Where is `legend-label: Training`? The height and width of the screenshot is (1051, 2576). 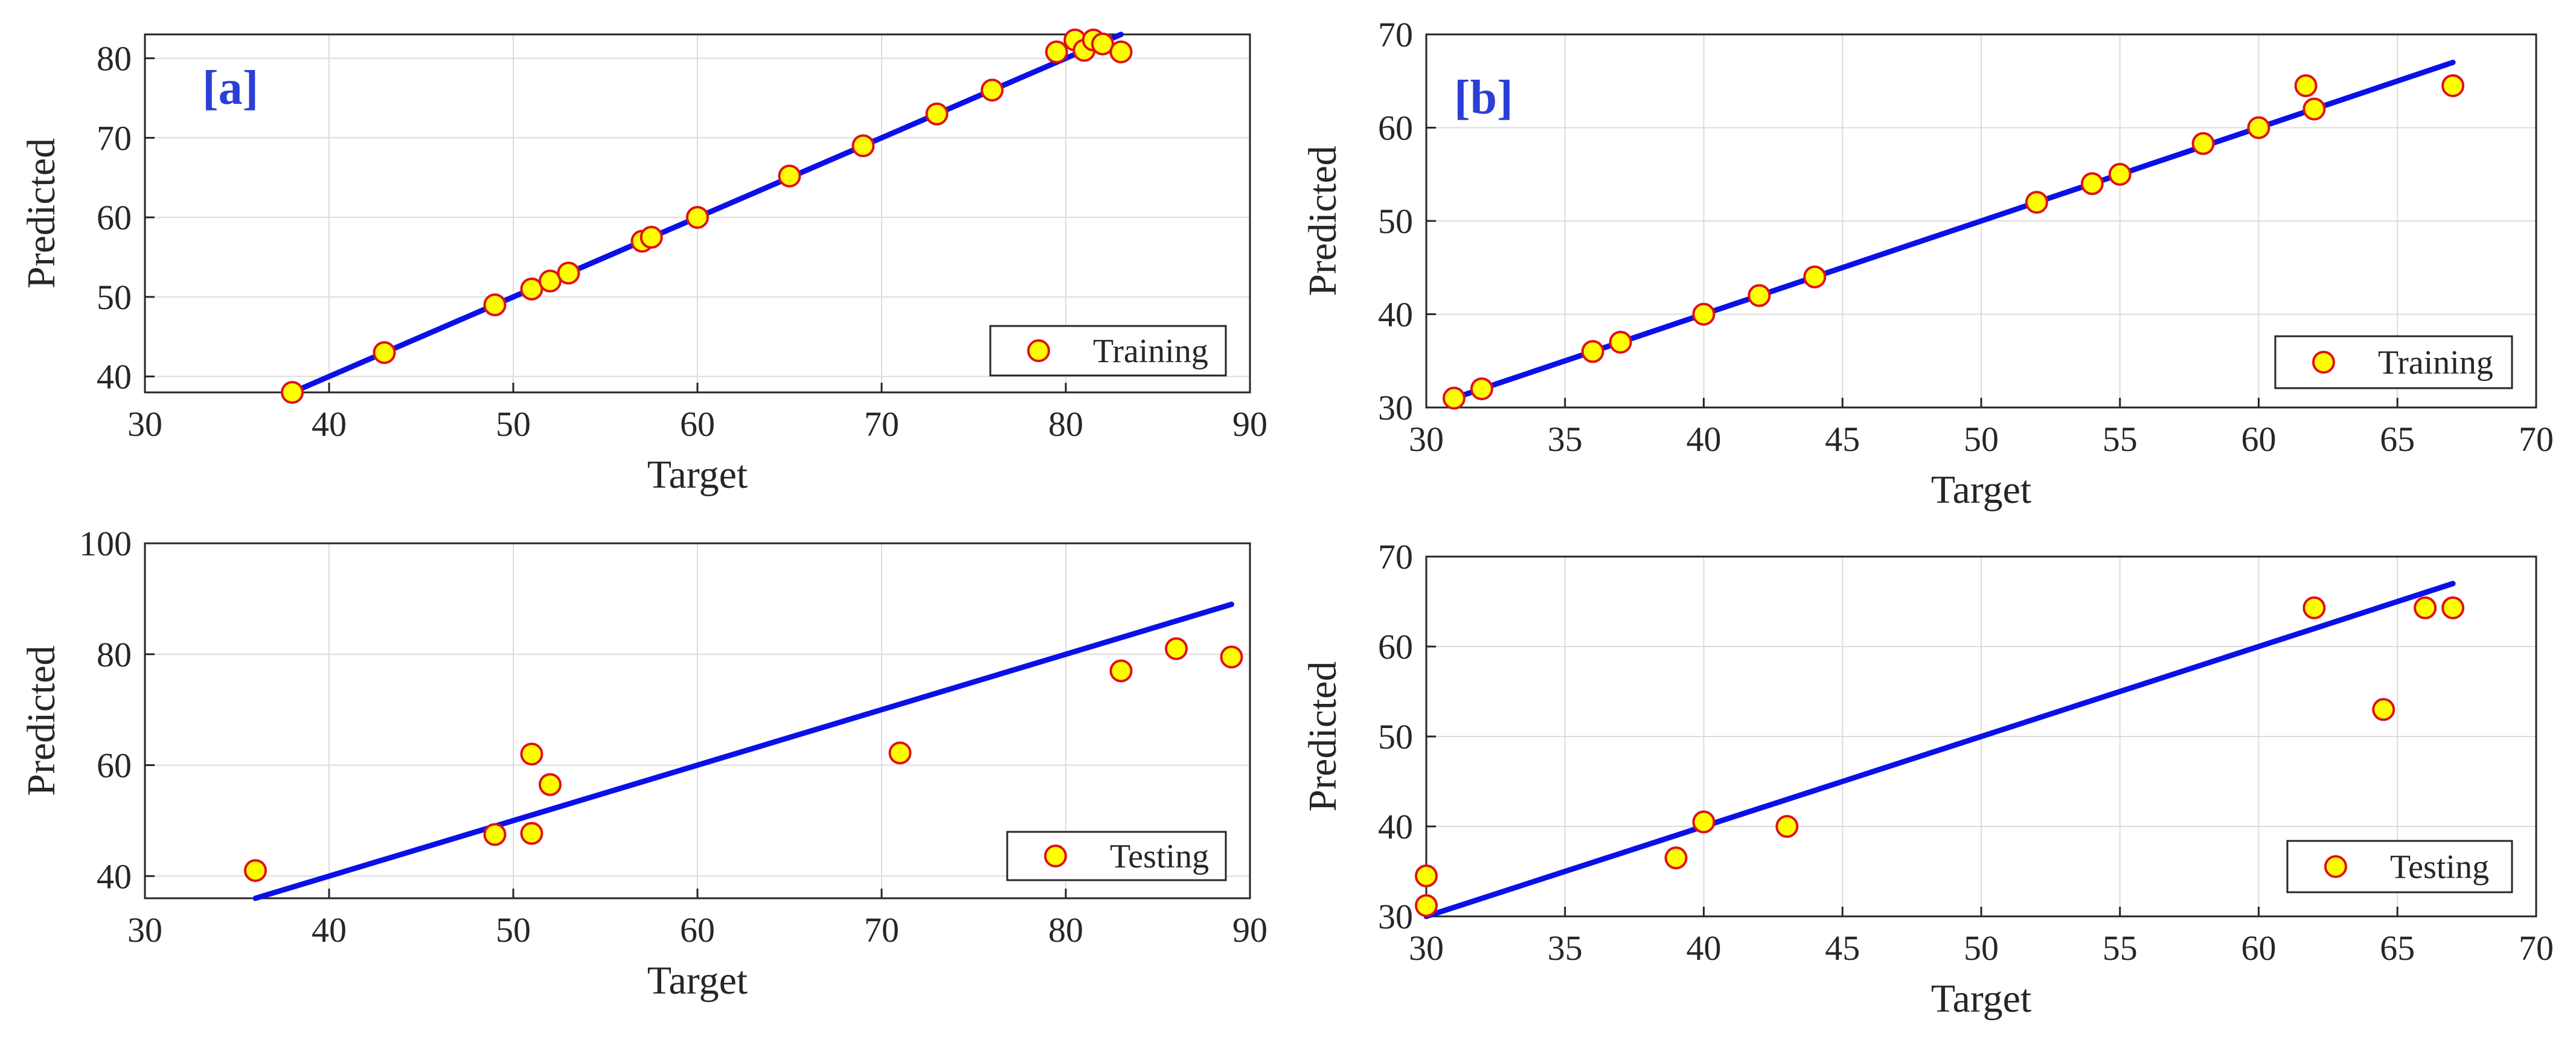
legend-label: Training is located at coordinates (2435, 363).